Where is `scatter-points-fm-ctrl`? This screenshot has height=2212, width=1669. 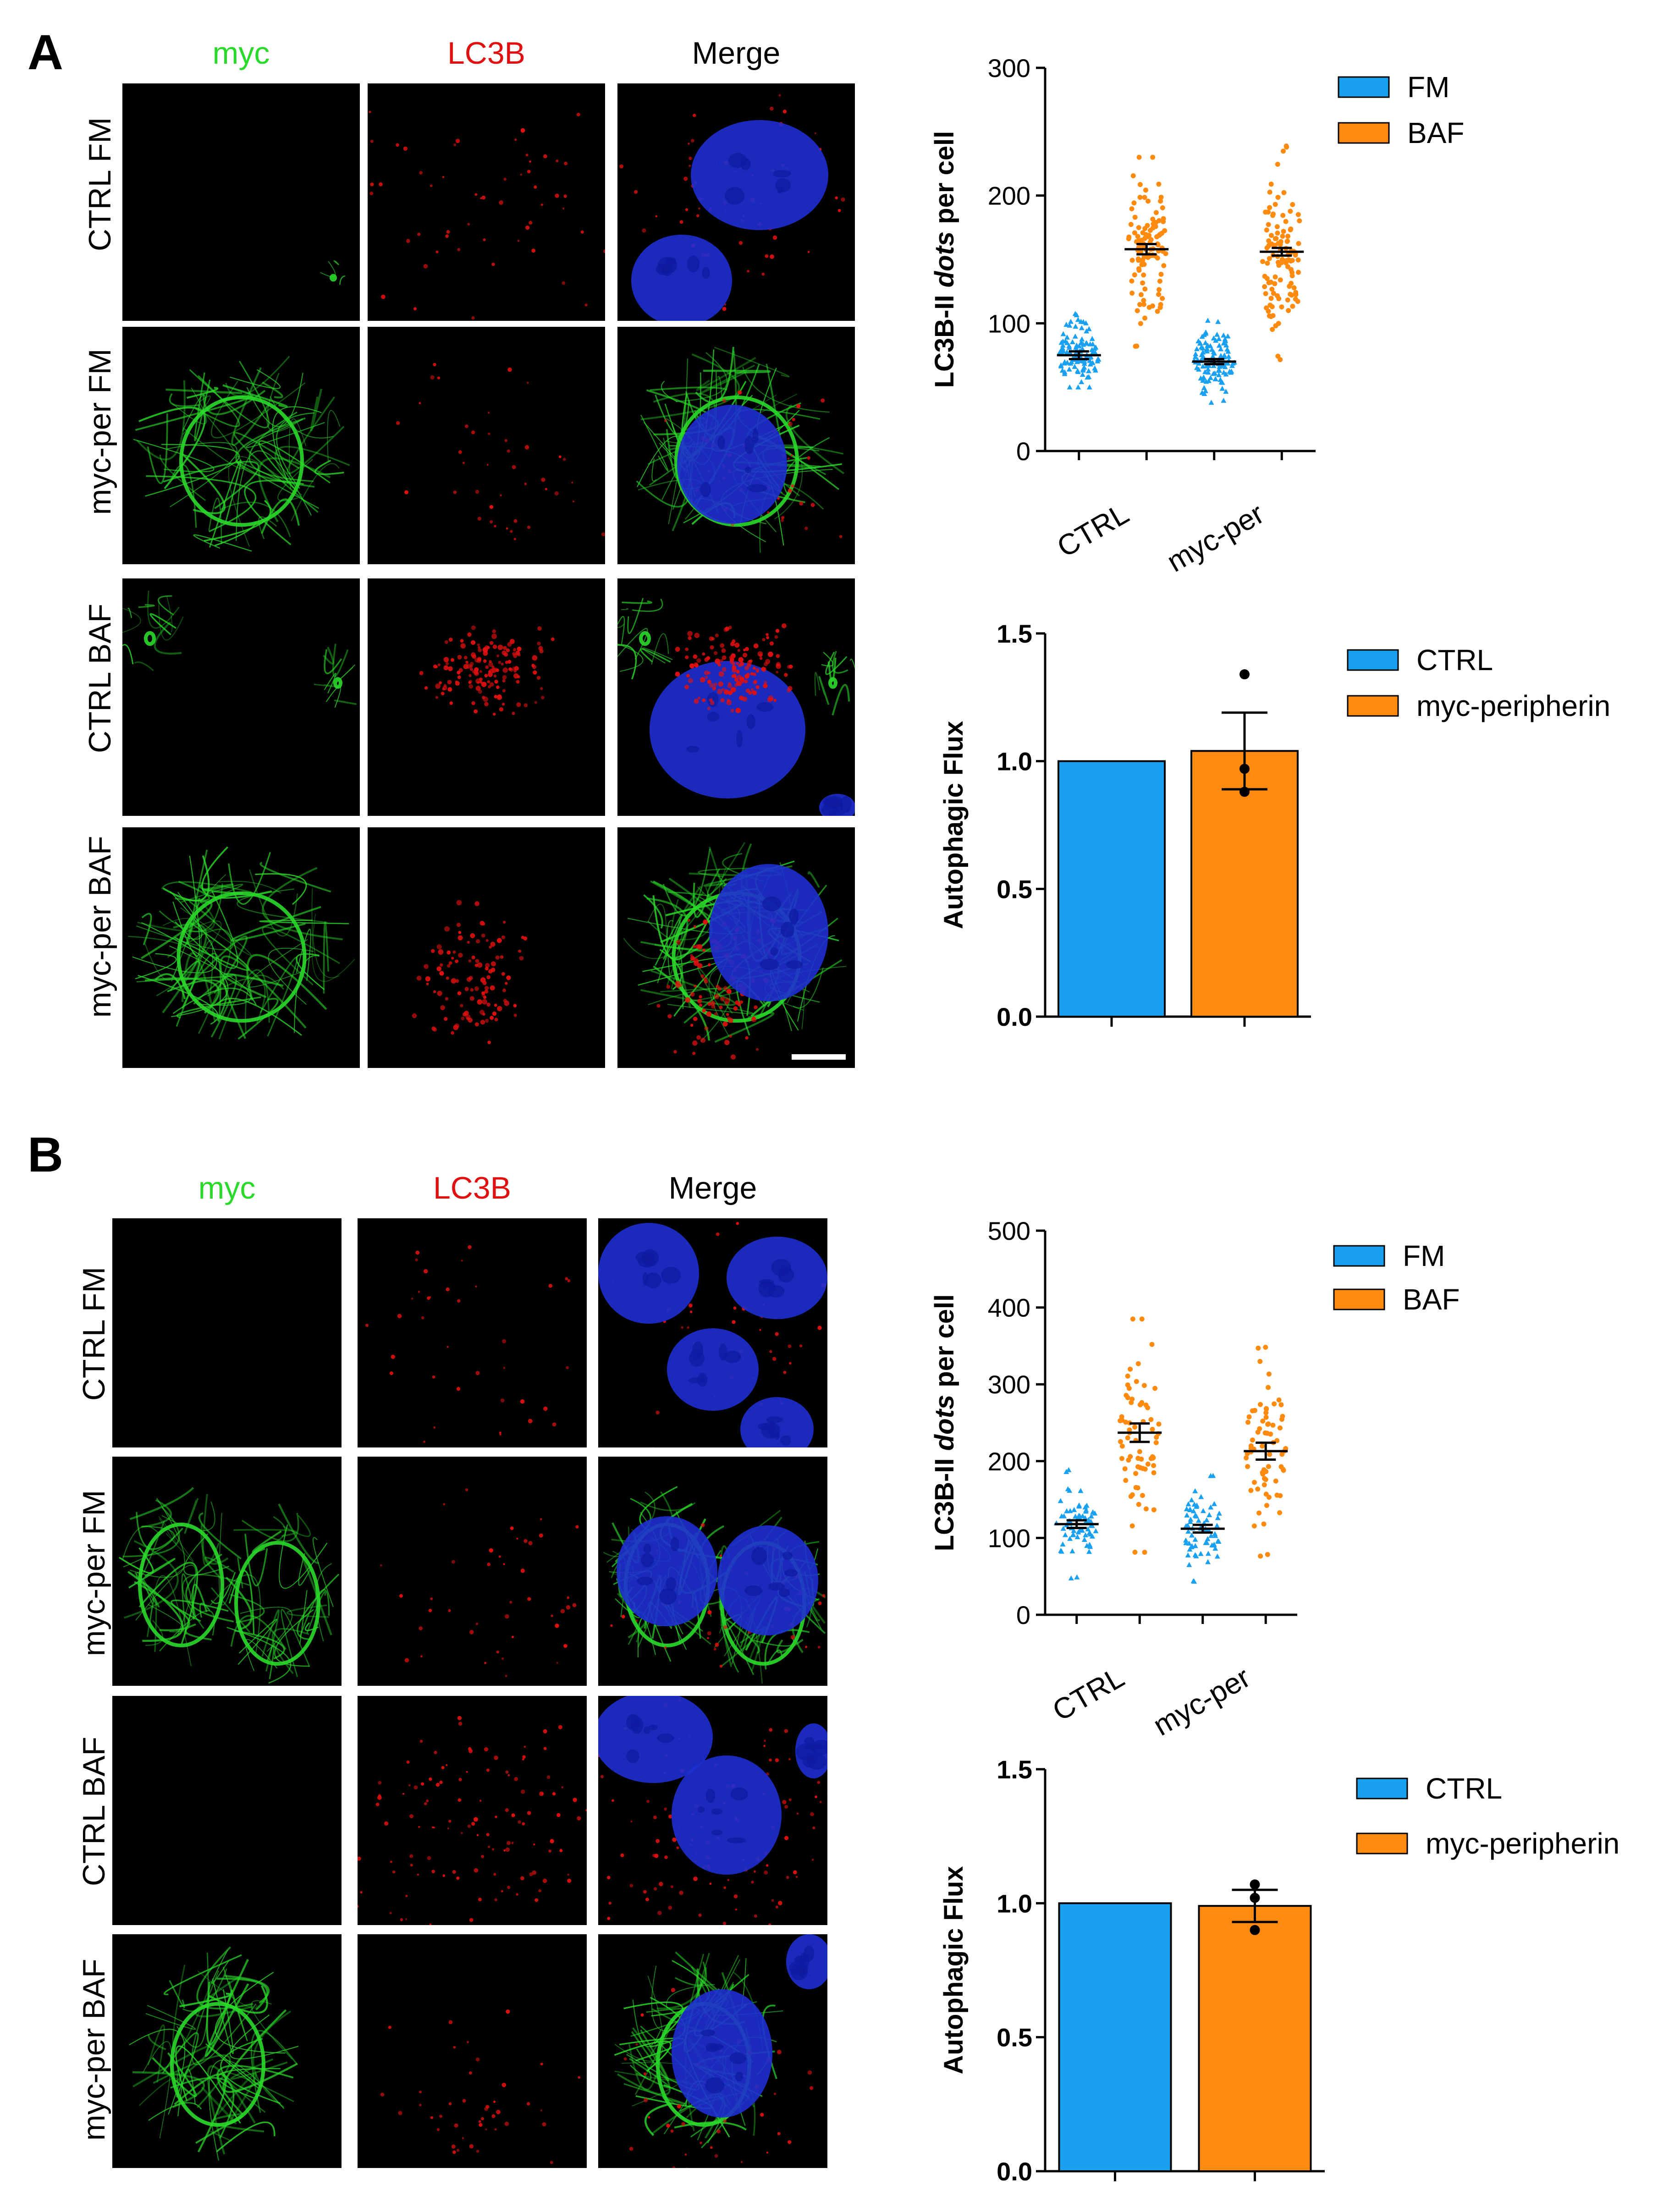
scatter-points-fm-ctrl is located at coordinates (1076, 1524).